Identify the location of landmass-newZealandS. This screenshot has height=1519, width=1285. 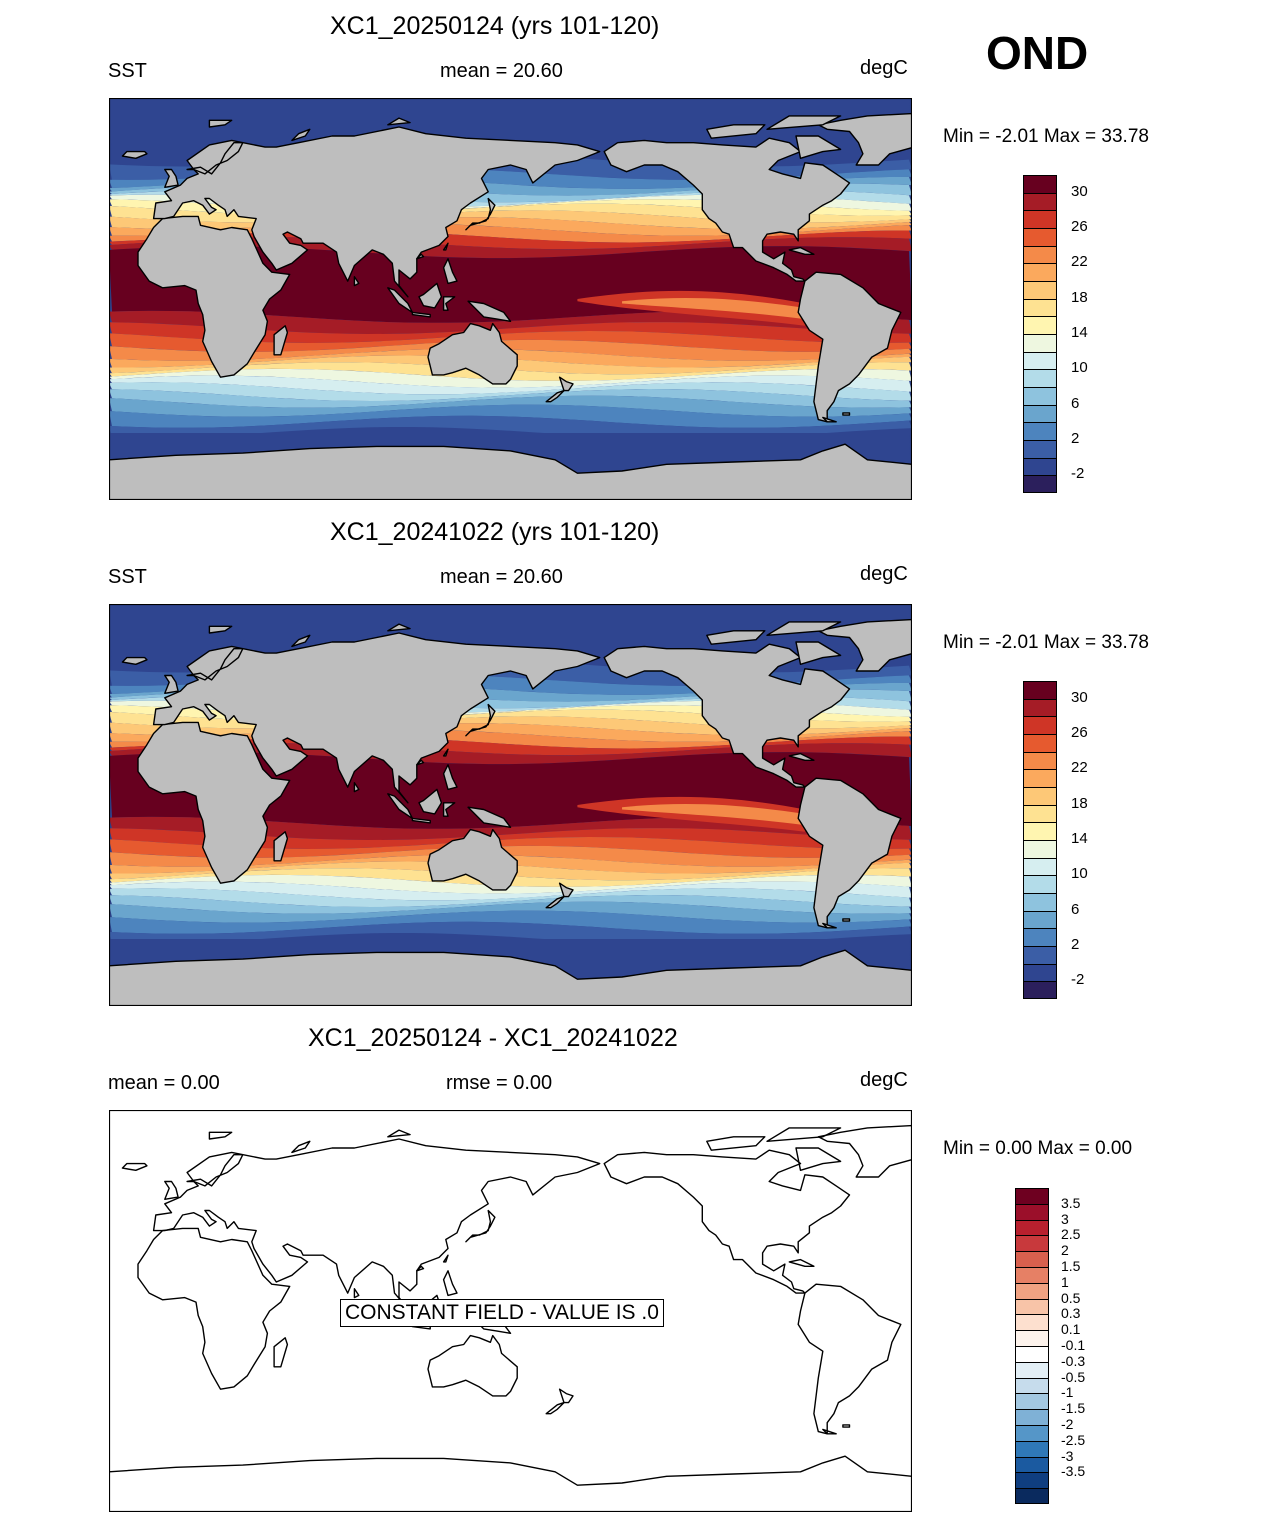
(555, 902).